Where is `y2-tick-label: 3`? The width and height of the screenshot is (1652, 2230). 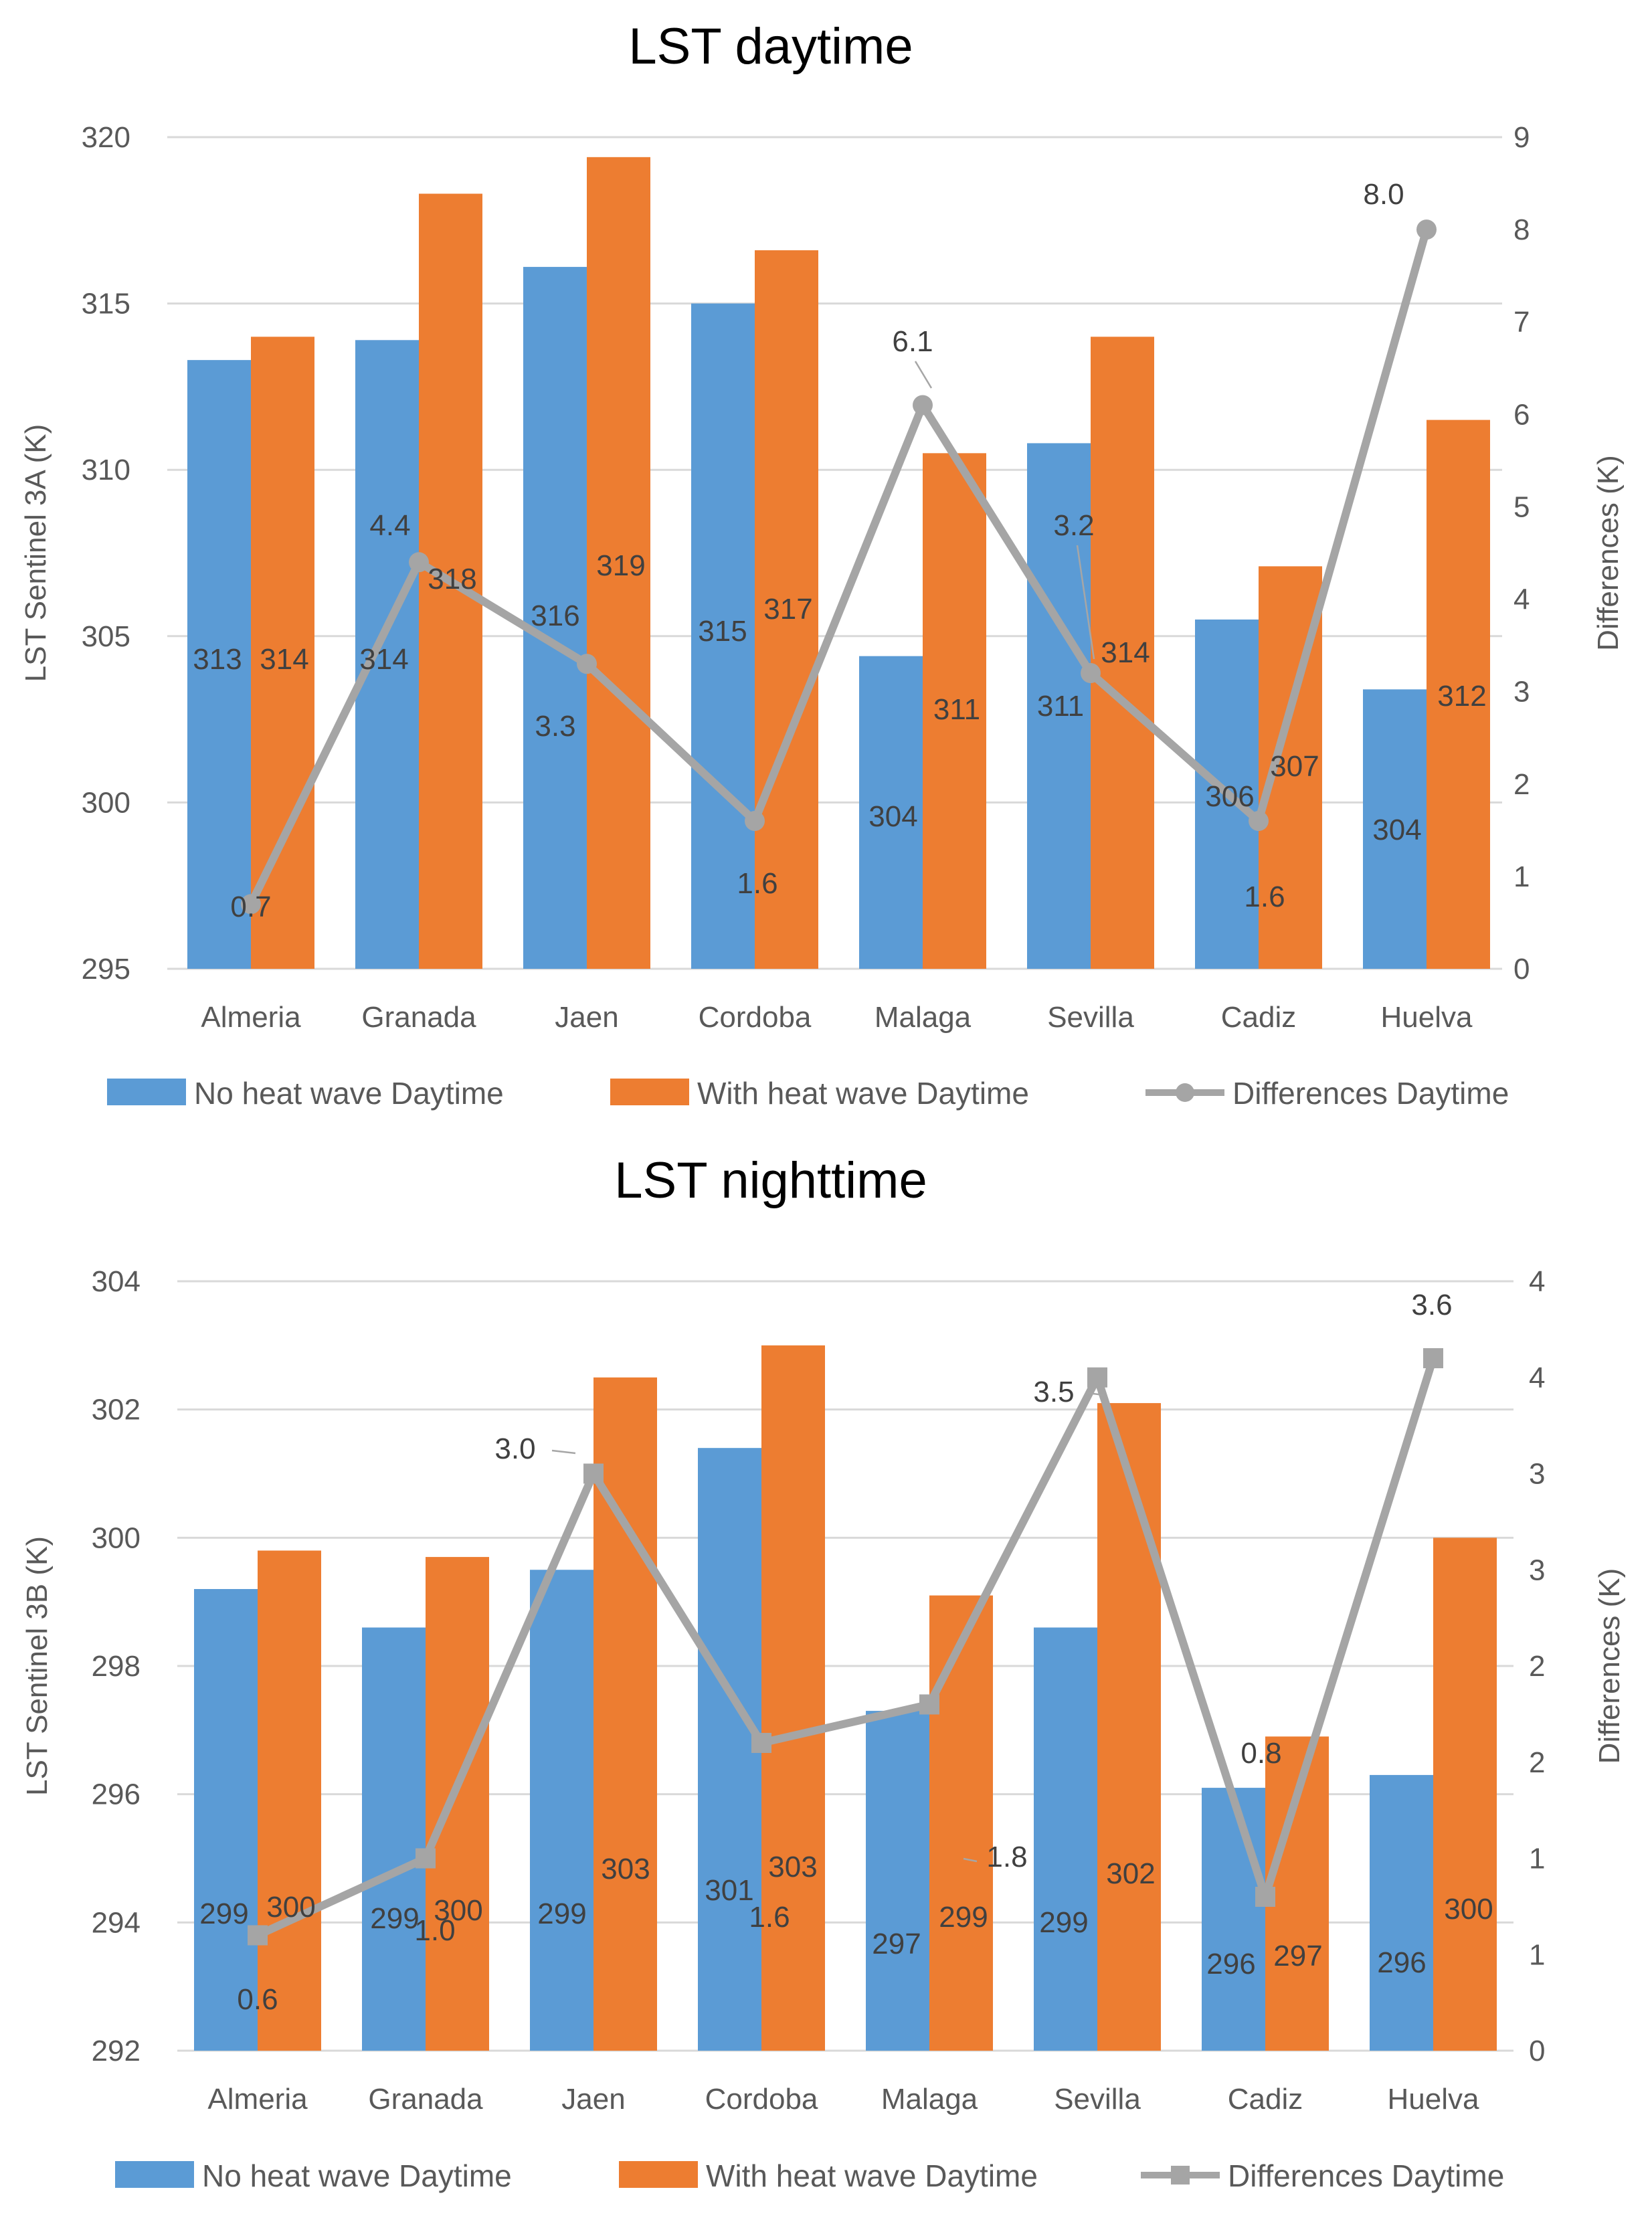 y2-tick-label: 3 is located at coordinates (1522, 692).